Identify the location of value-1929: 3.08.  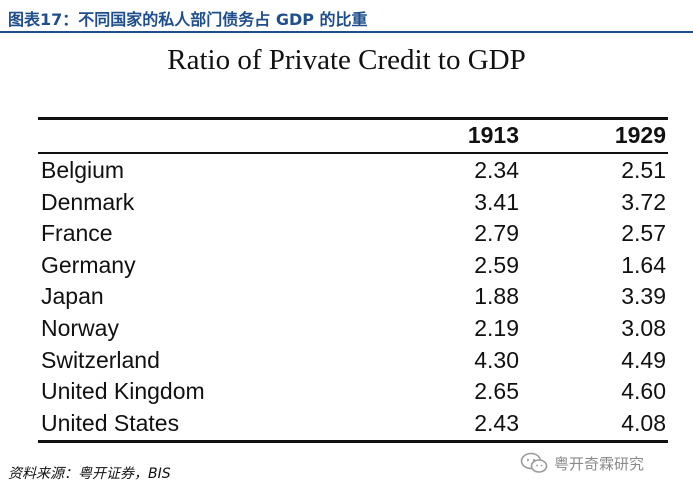
(643, 327).